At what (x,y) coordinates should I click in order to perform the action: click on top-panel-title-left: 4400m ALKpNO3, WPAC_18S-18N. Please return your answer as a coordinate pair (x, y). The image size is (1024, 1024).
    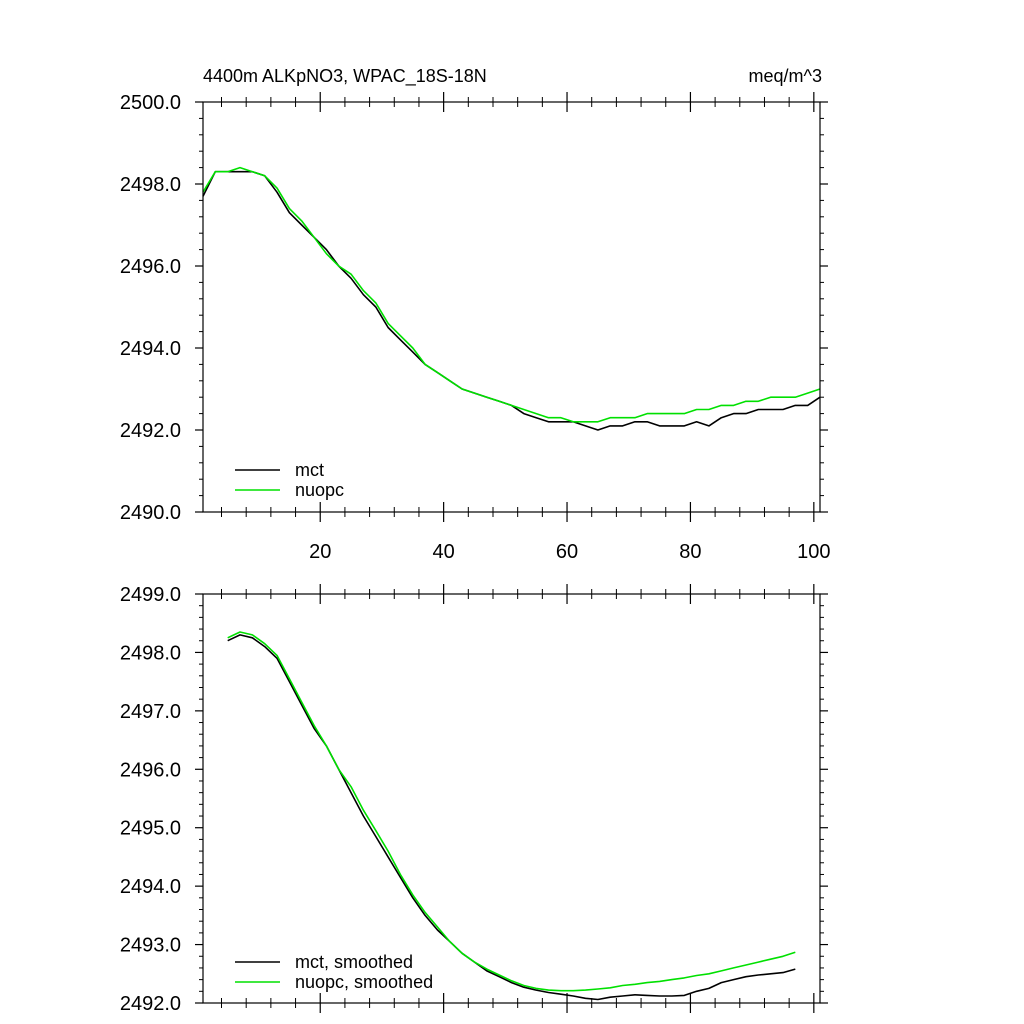
    Looking at the image, I should click on (345, 76).